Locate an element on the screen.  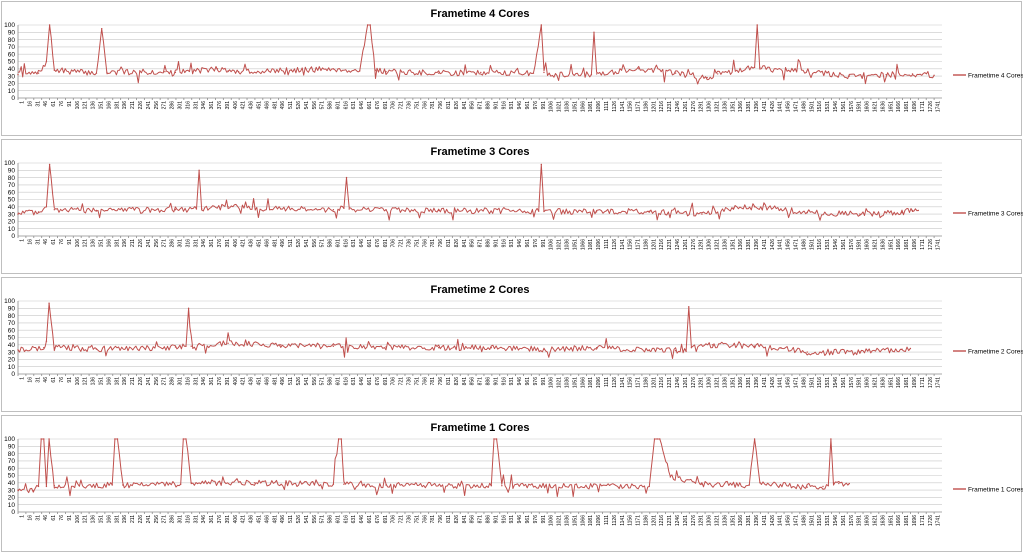
x-tick-label: 751 is located at coordinates (417, 105).